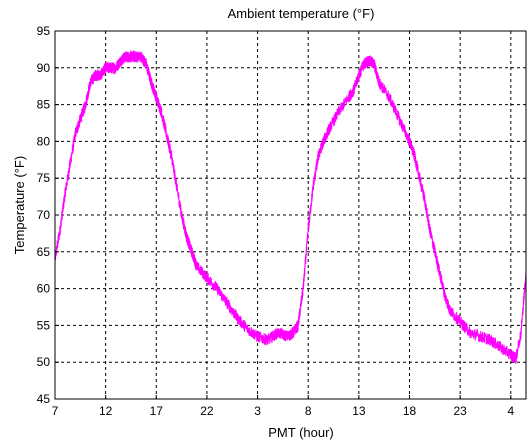  Describe the element at coordinates (301, 432) in the screenshot. I see `x-axis-label: PMT (hour)` at that location.